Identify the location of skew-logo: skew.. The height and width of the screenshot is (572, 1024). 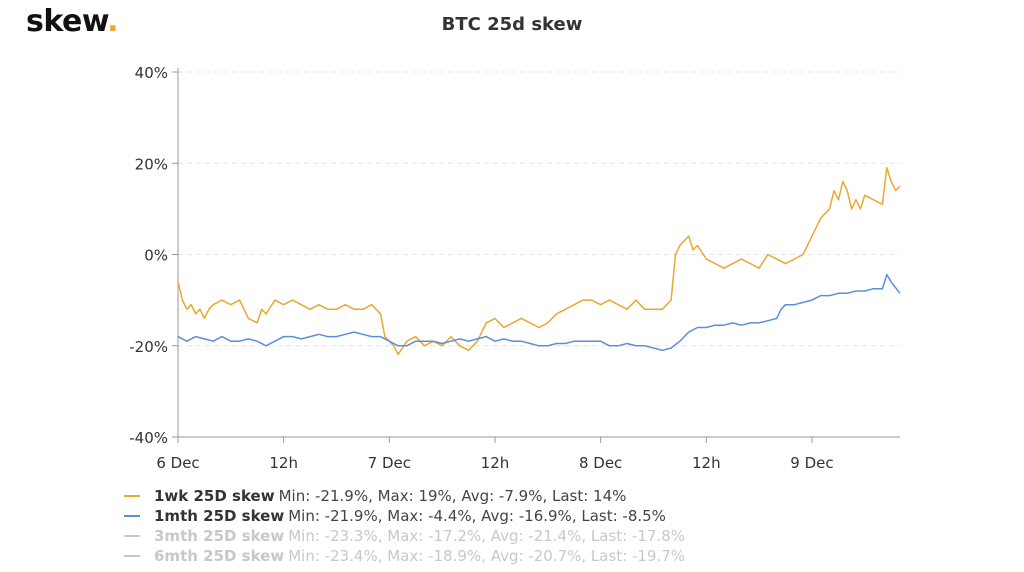
(72, 21).